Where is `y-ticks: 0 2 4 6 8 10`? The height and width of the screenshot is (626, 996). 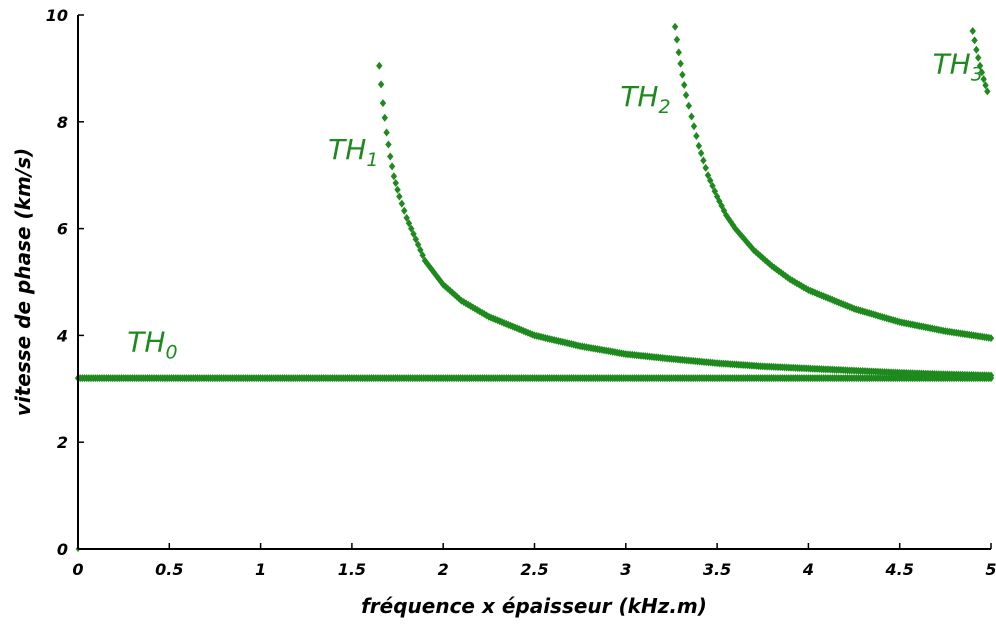
y-ticks: 0 2 4 6 8 10 is located at coordinates (65, 282).